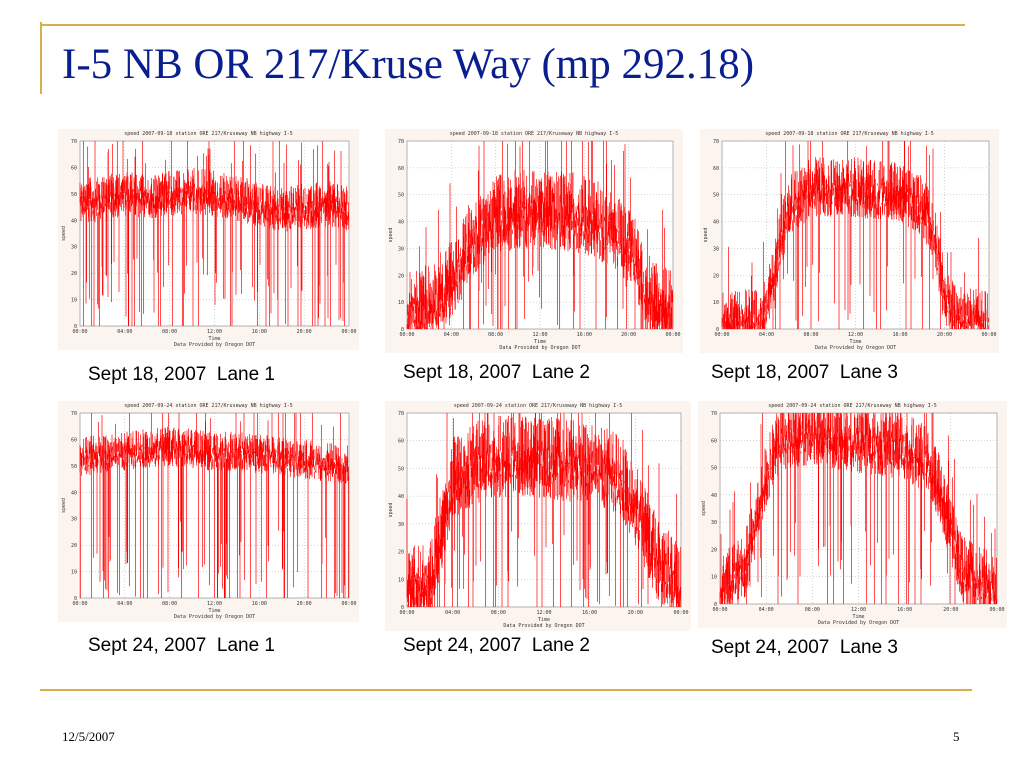  Describe the element at coordinates (41, 58) in the screenshot. I see `title-accent-bar` at that location.